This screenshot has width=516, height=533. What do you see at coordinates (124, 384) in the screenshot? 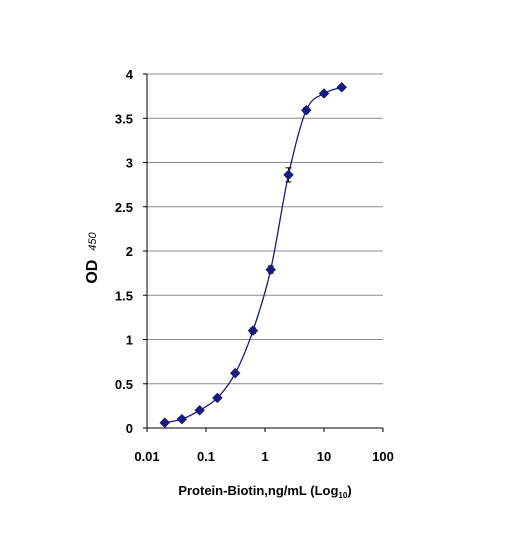
I see `y-tick-label: 0.5` at bounding box center [124, 384].